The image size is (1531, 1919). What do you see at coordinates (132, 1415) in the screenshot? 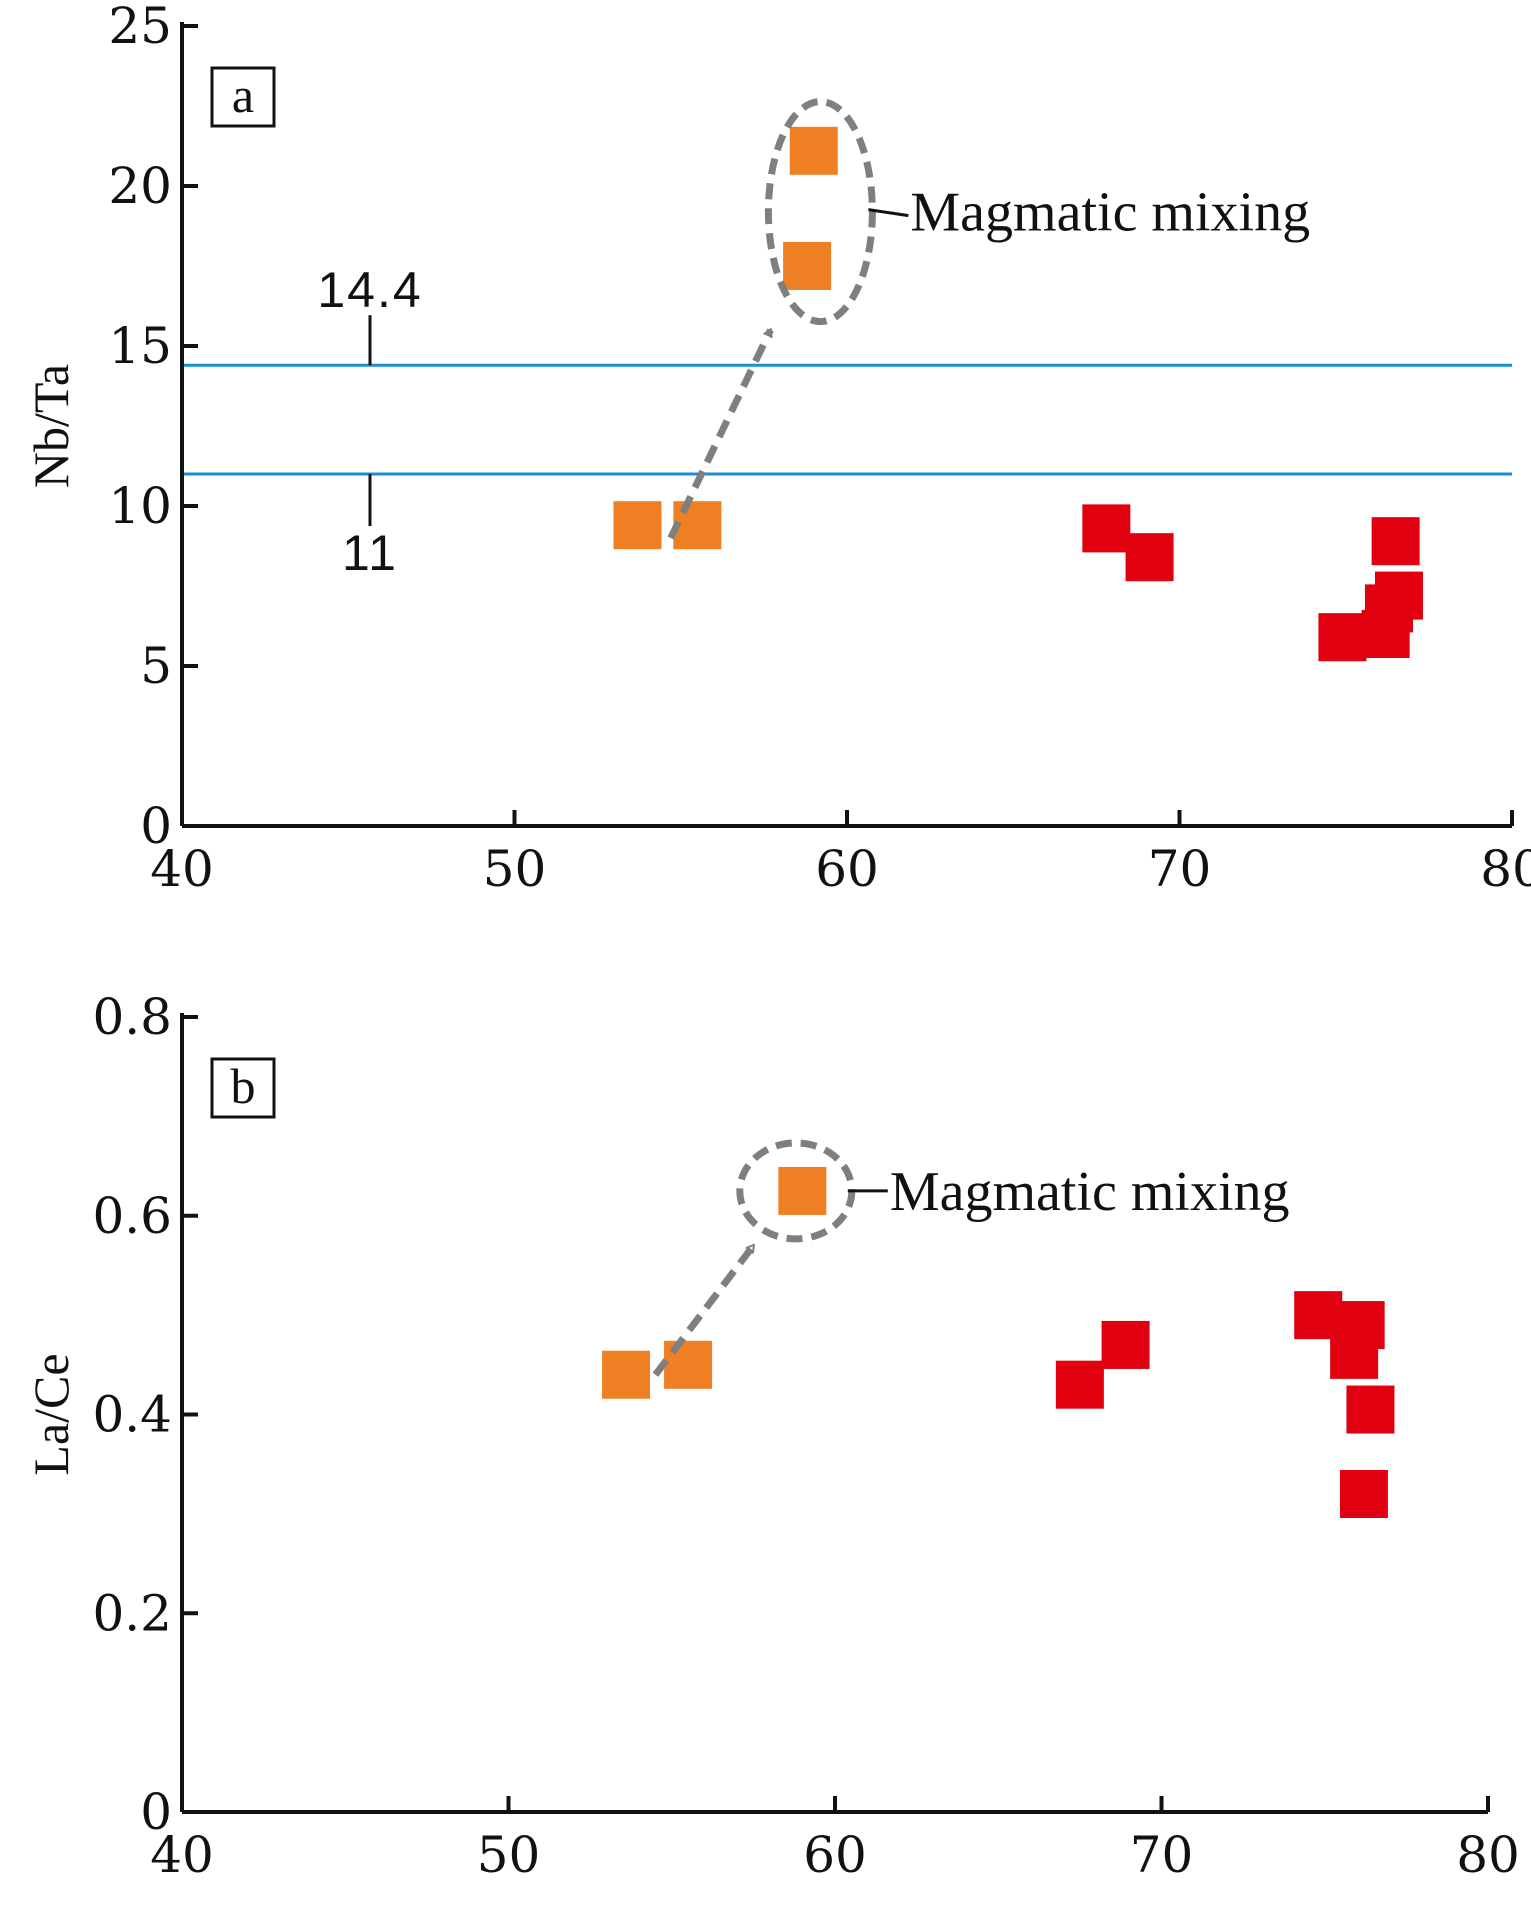
I see `y-tick-label: 0.4` at bounding box center [132, 1415].